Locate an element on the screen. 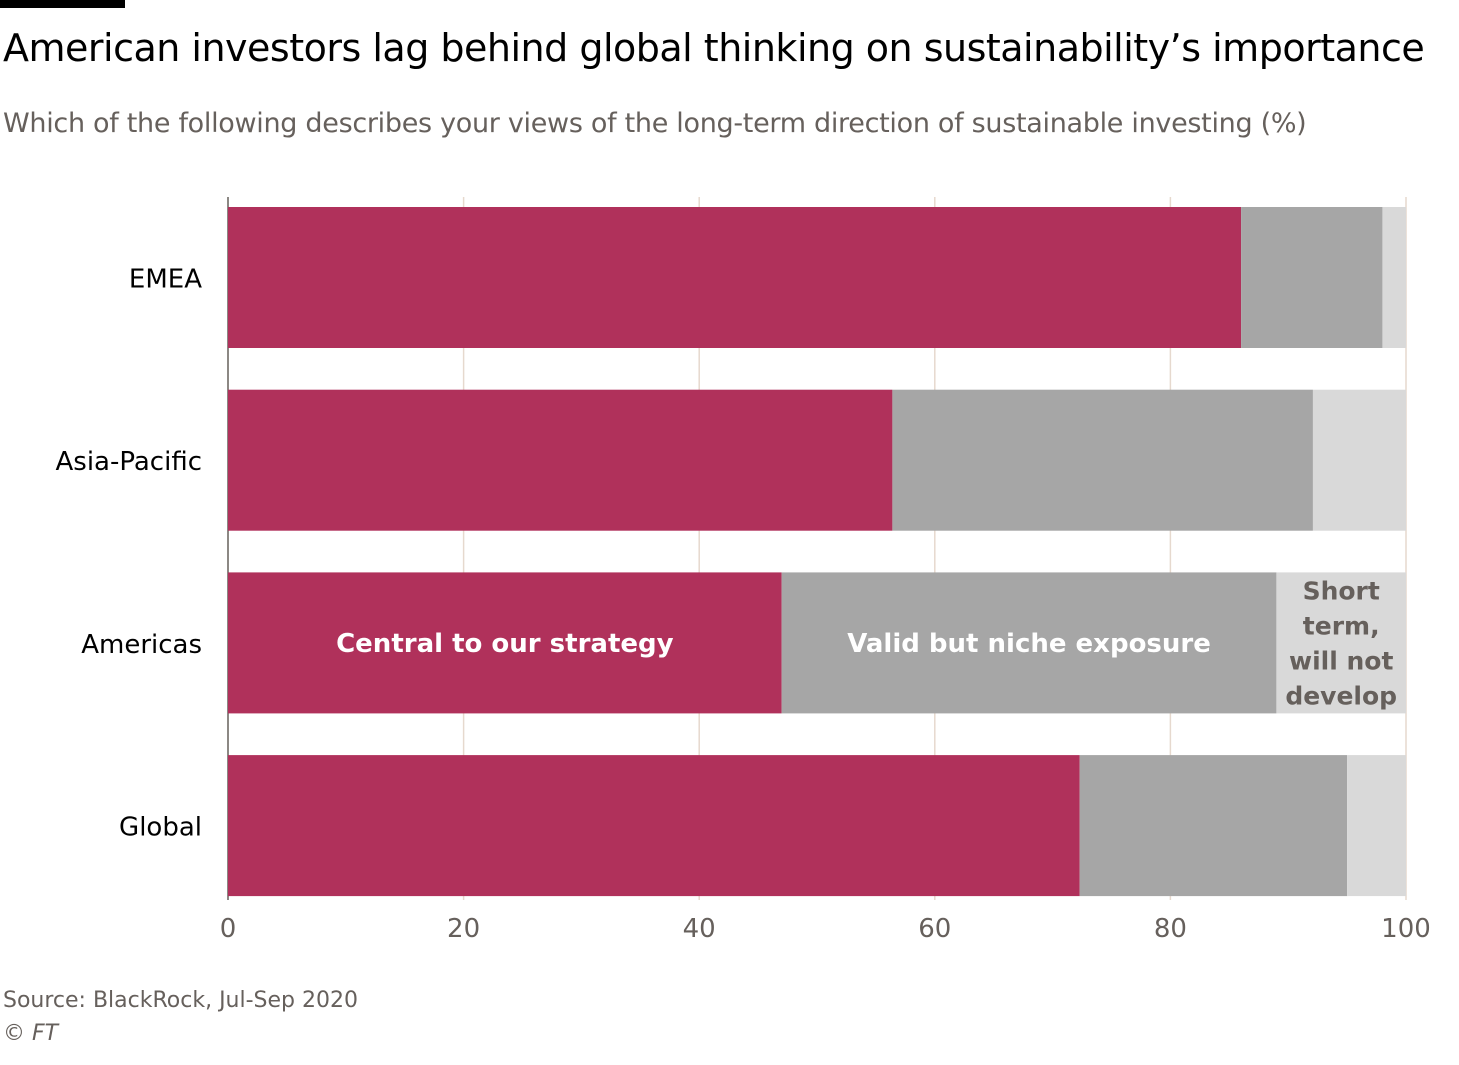 This screenshot has height=1065, width=1459. y-tick-label: Americas is located at coordinates (141, 645).